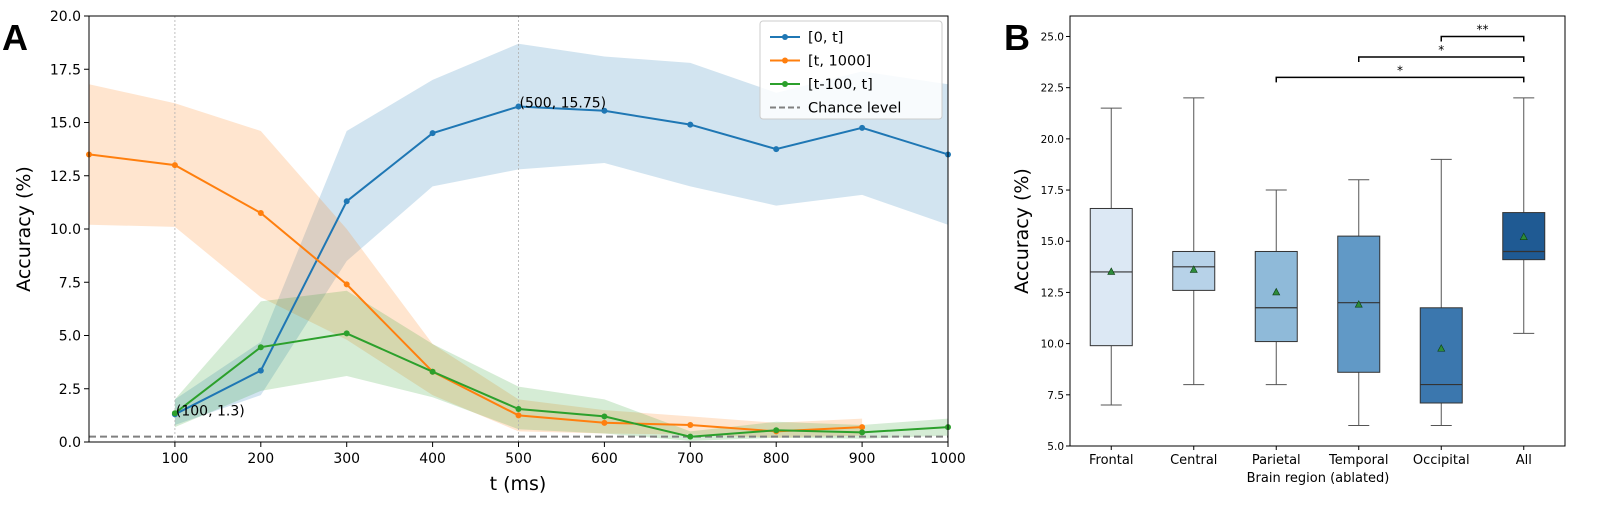  I want to click on x-tick-label: Parietal, so click(1276, 460).